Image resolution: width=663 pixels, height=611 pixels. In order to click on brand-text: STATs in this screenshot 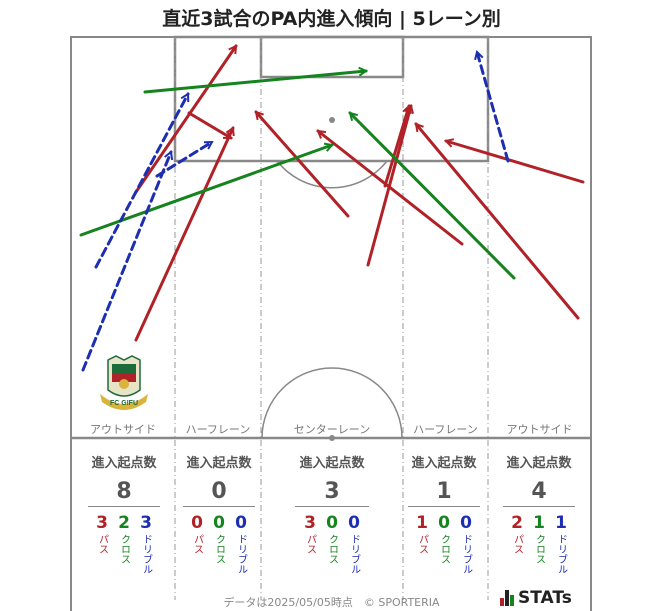, I will do `click(545, 598)`.